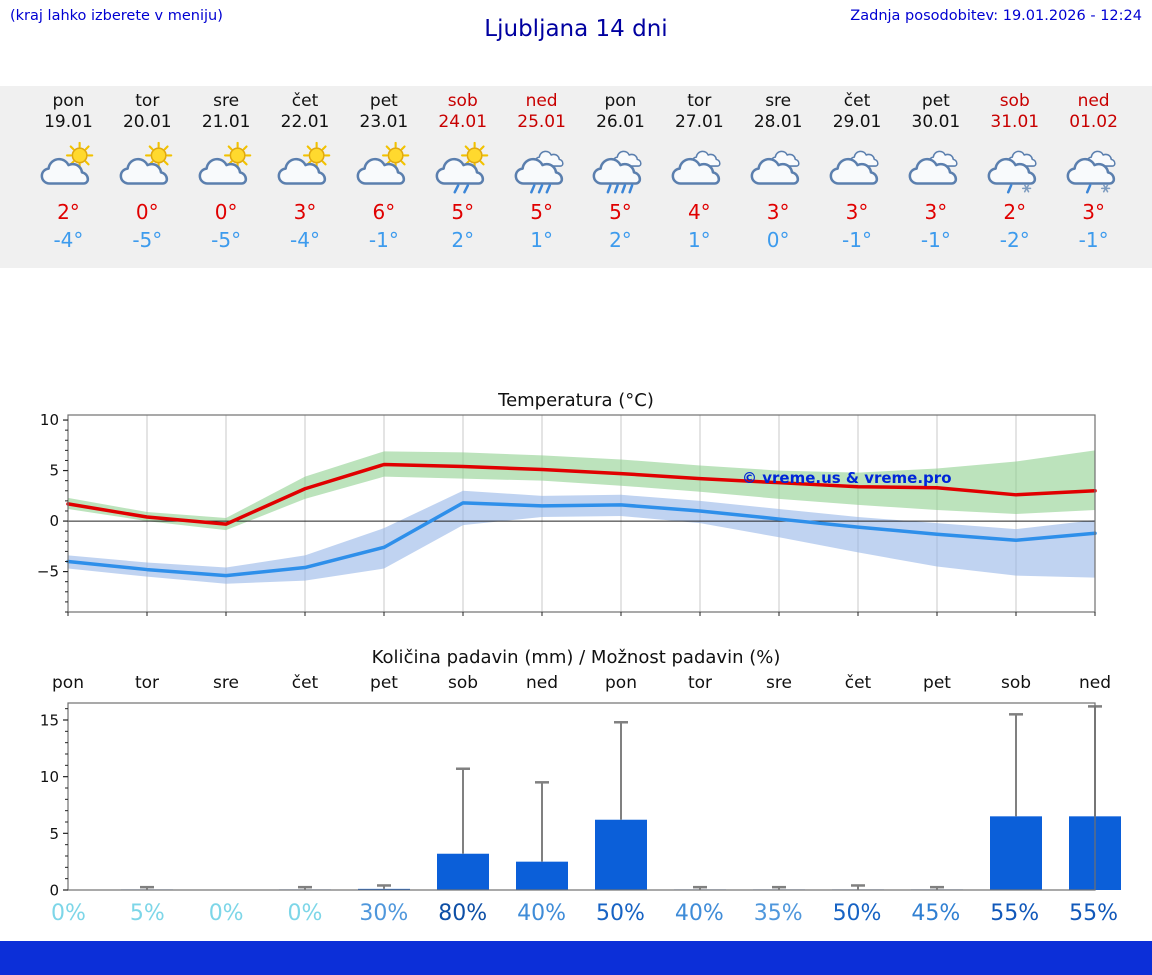 This screenshot has height=975, width=1152. I want to click on precip-bar, so click(542, 875).